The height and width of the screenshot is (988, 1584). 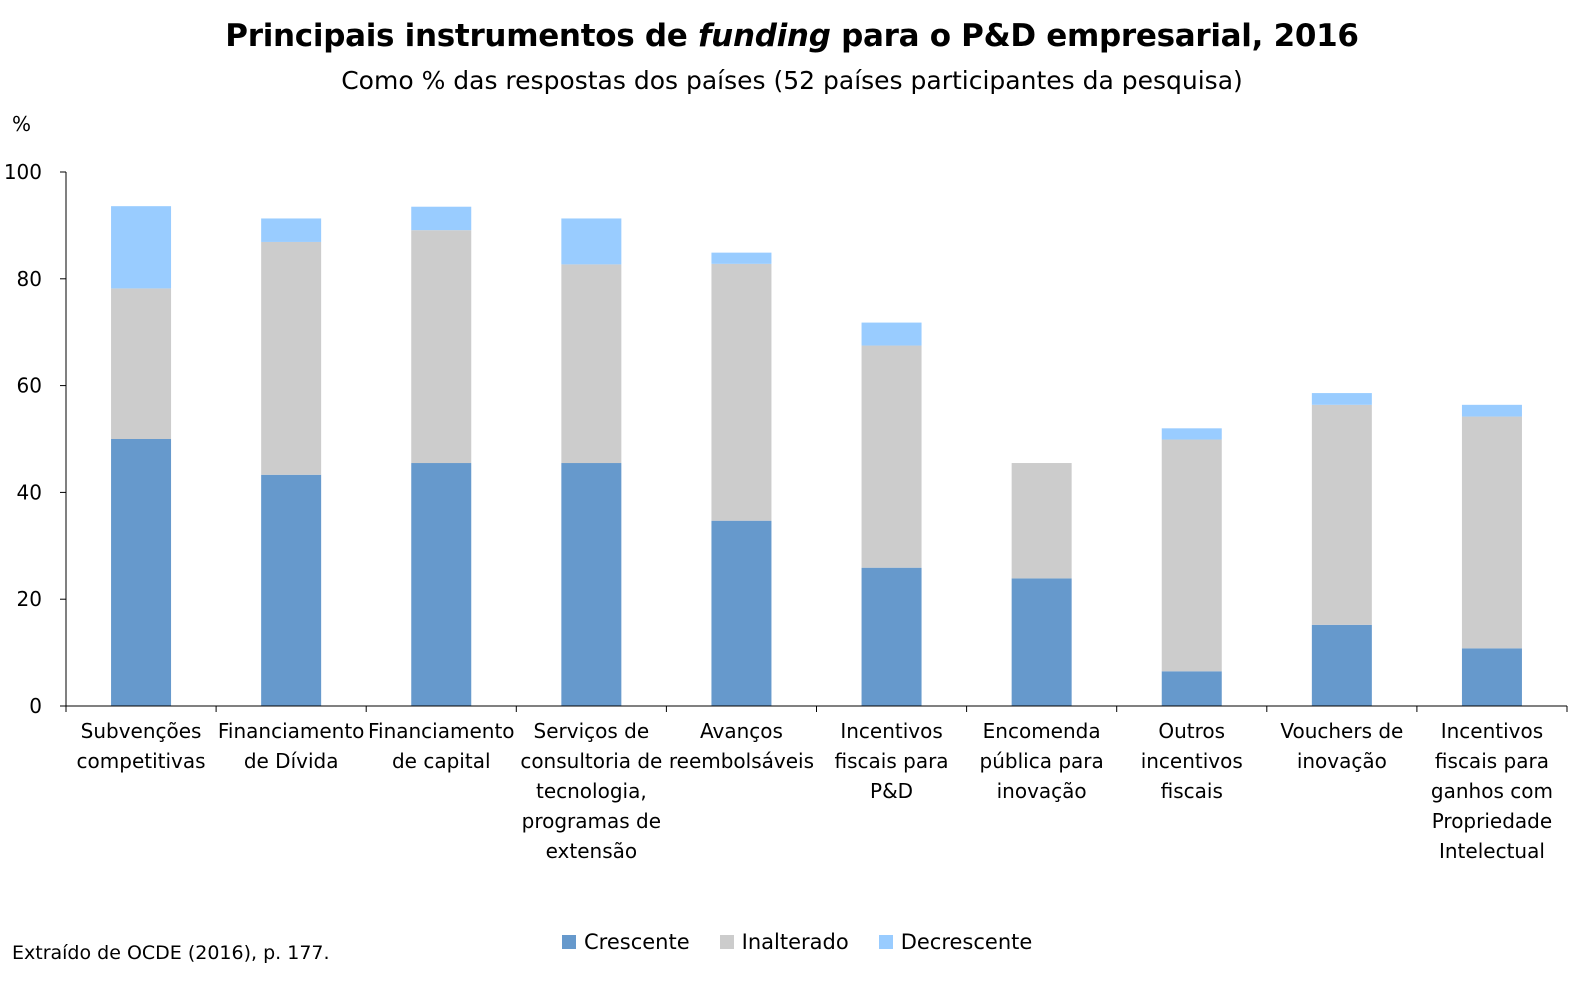 What do you see at coordinates (441, 746) in the screenshot?
I see `x-tick-label: Financiamento de capital` at bounding box center [441, 746].